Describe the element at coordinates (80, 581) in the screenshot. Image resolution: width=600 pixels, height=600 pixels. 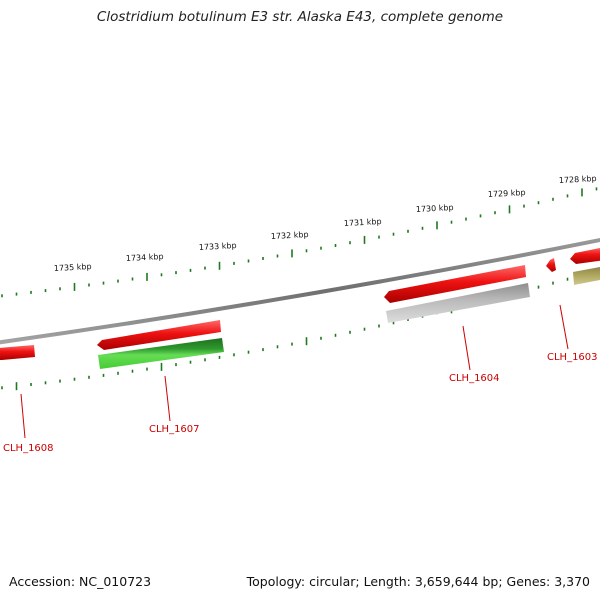
I see `accession-info: Accession: NC_010723` at that location.